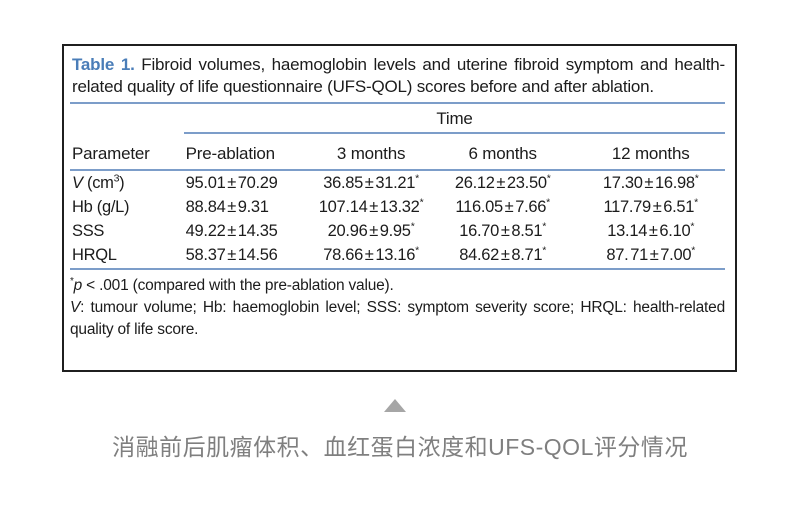 The image size is (800, 515). I want to click on column-header-parameter: Parameter, so click(111, 153).